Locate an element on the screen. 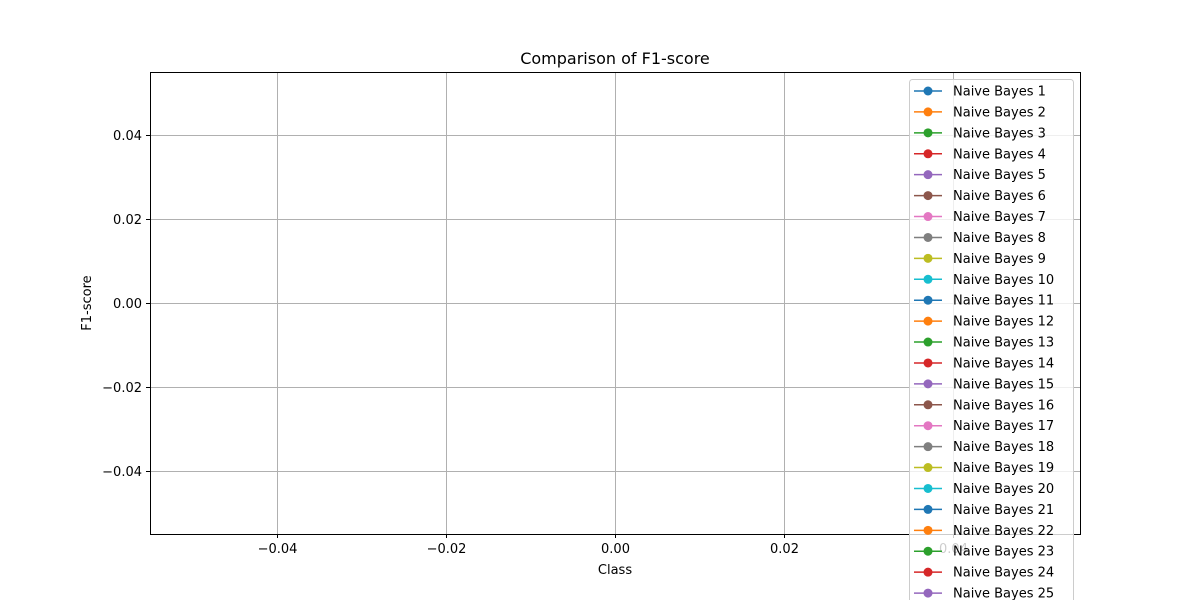  legend-entry-15: Naive Bayes 15 is located at coordinates (984, 384).